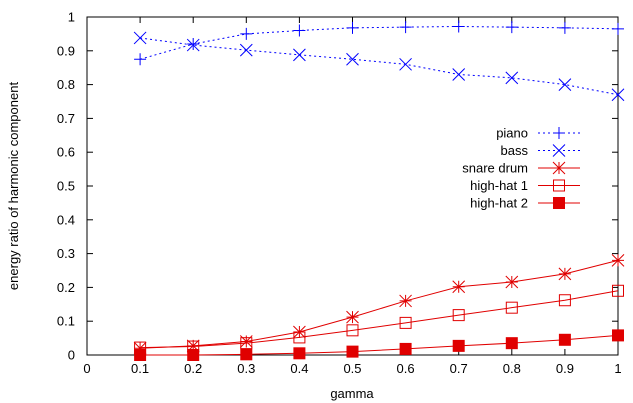 The image size is (633, 403). Describe the element at coordinates (140, 368) in the screenshot. I see `x-tick-label: 0.1` at that location.